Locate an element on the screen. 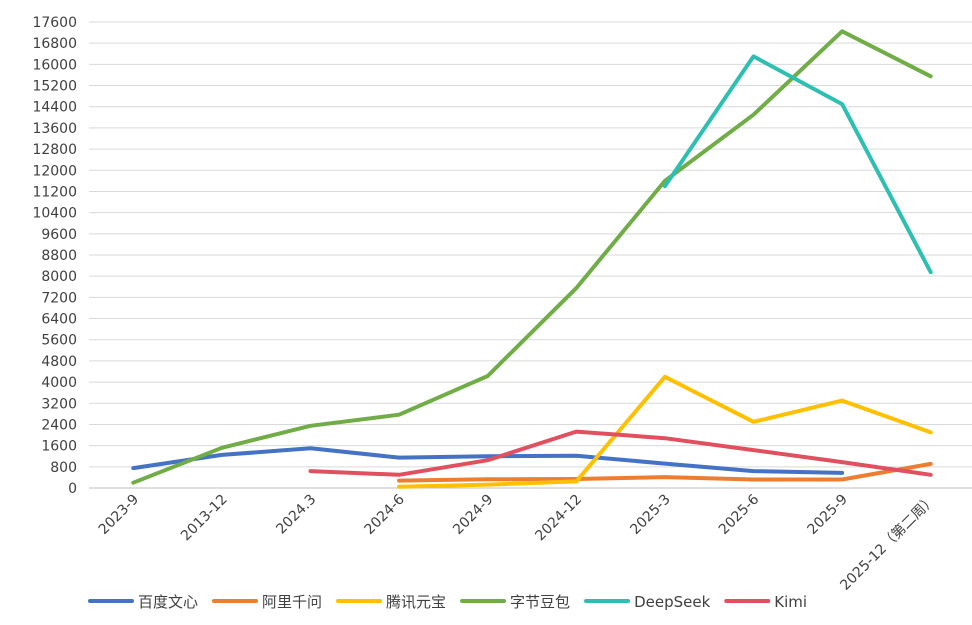 Image resolution: width=972 pixels, height=625 pixels. legend-label: Kimi is located at coordinates (790, 602).